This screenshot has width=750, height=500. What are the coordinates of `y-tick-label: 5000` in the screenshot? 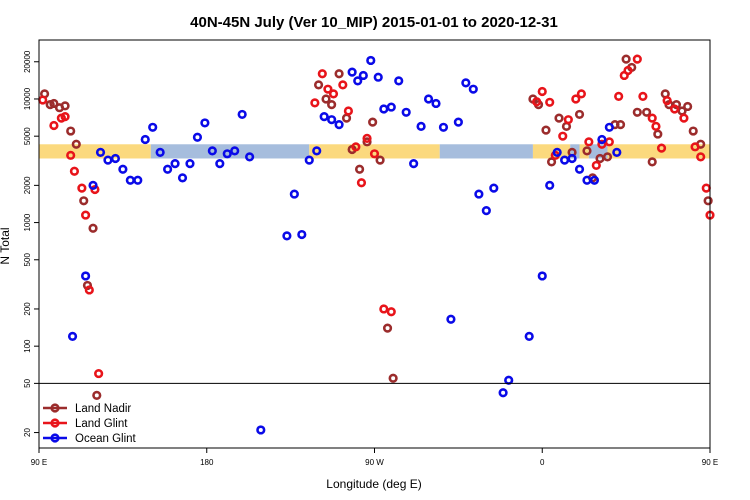 It's located at (27, 136).